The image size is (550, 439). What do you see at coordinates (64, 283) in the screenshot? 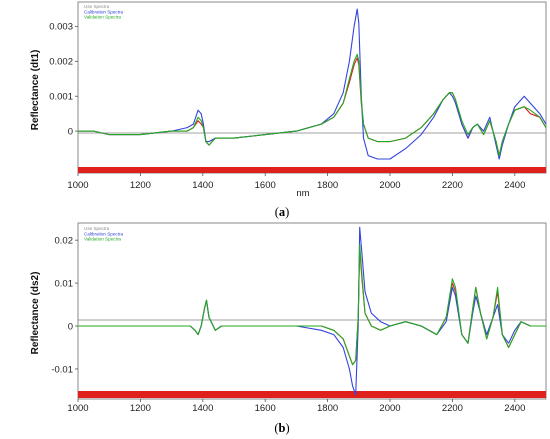
I see `y-tick-label-b: 0.01` at bounding box center [64, 283].